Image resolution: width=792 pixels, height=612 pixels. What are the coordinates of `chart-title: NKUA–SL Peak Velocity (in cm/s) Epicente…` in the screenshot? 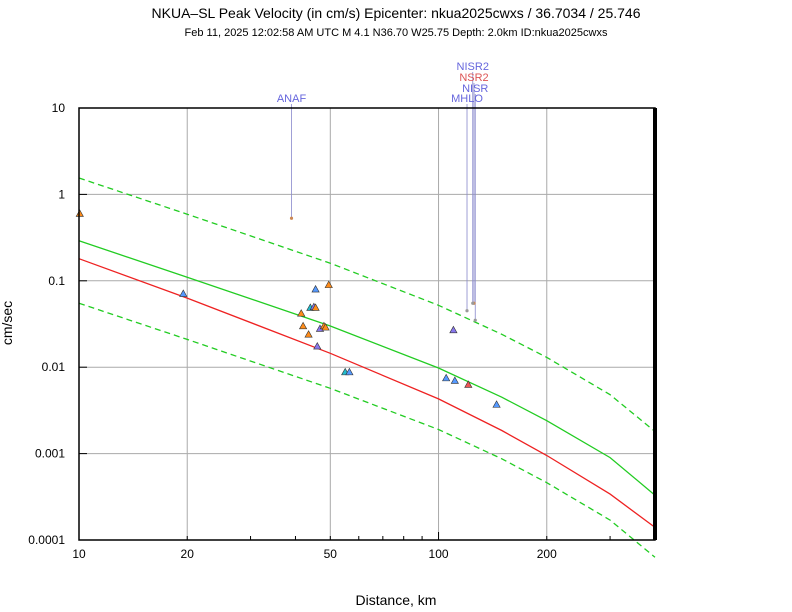 It's located at (396, 13).